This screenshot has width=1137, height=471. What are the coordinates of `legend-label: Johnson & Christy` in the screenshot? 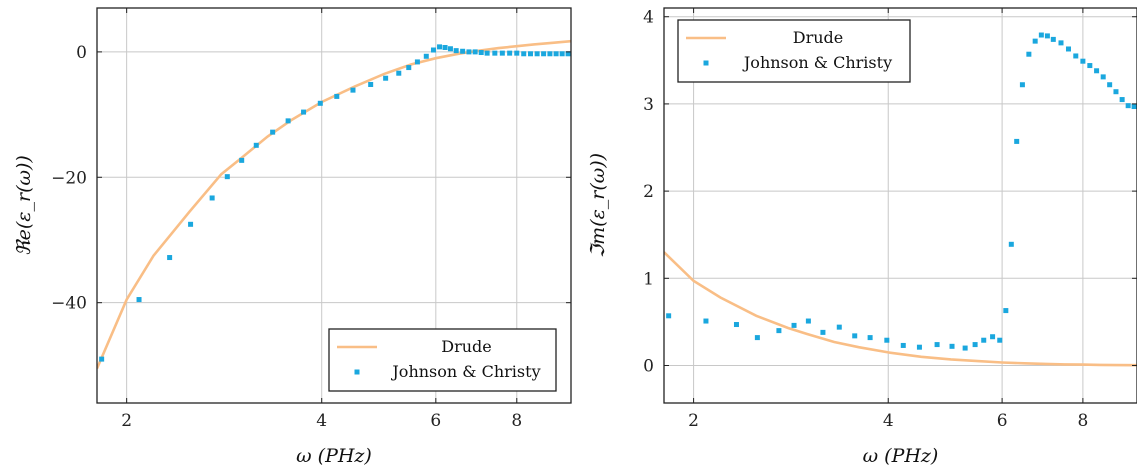 It's located at (817, 62).